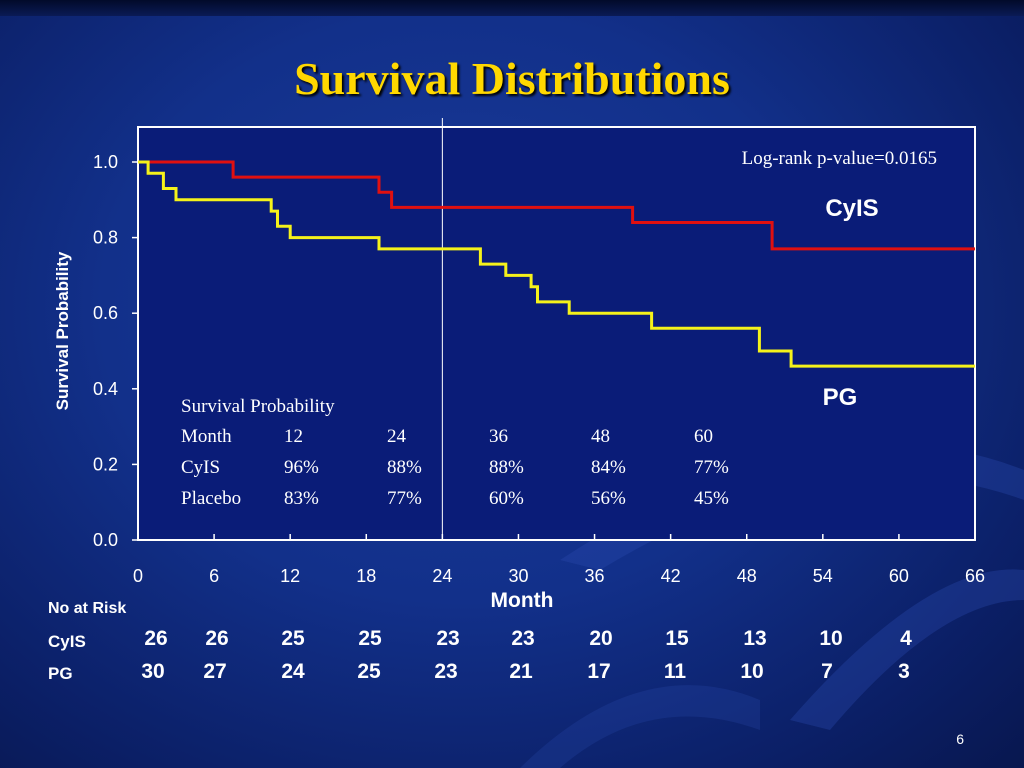 The height and width of the screenshot is (768, 1024). What do you see at coordinates (518, 576) in the screenshot?
I see `x-tick-label: 30` at bounding box center [518, 576].